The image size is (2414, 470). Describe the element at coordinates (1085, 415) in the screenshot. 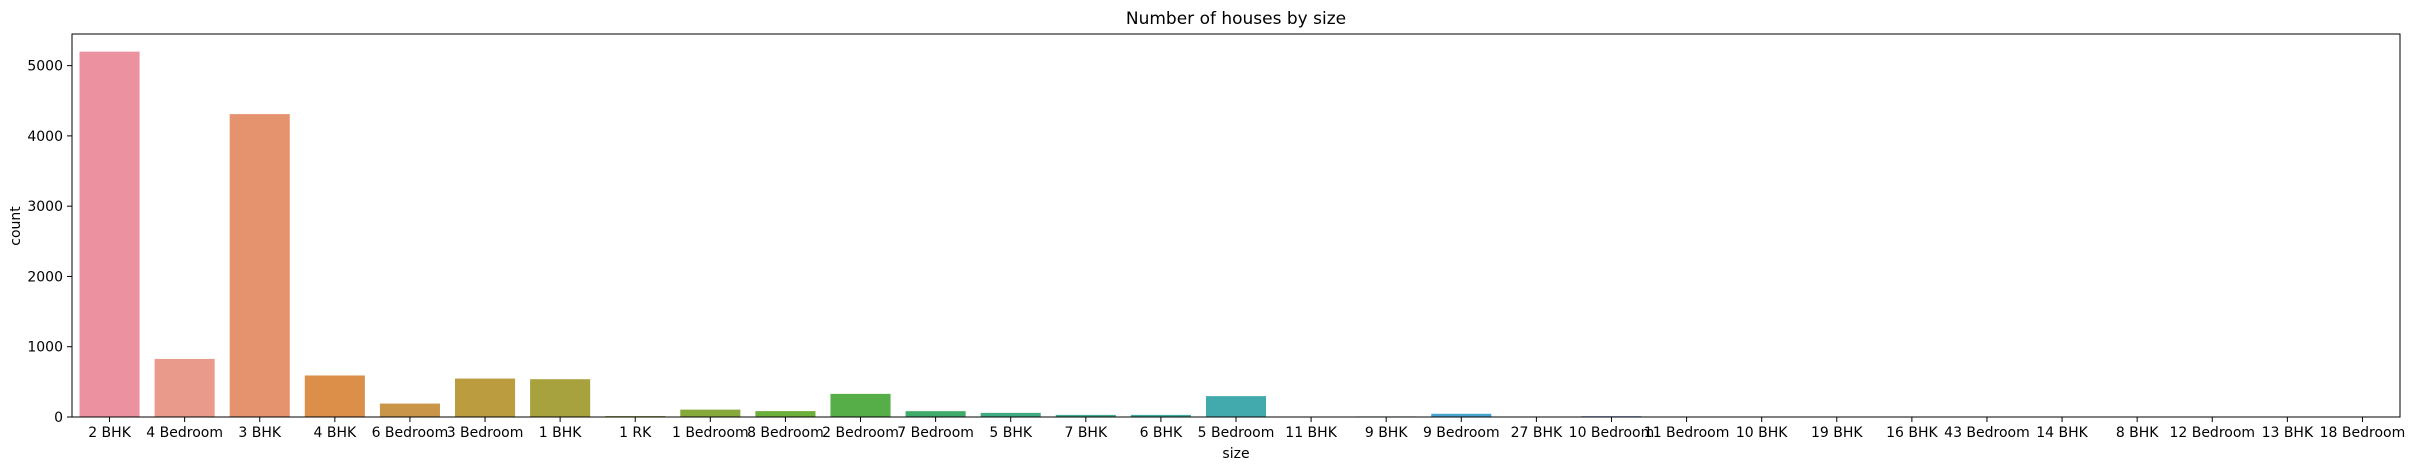

I see `bar-7-bhk` at that location.